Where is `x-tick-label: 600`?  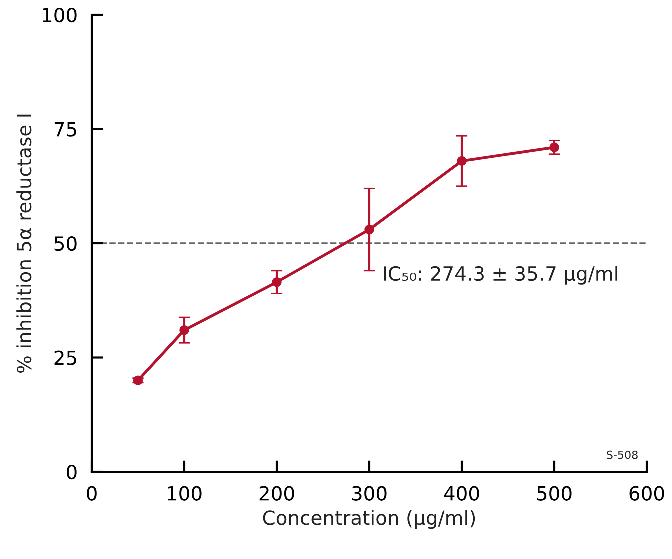 x-tick-label: 600 is located at coordinates (647, 493).